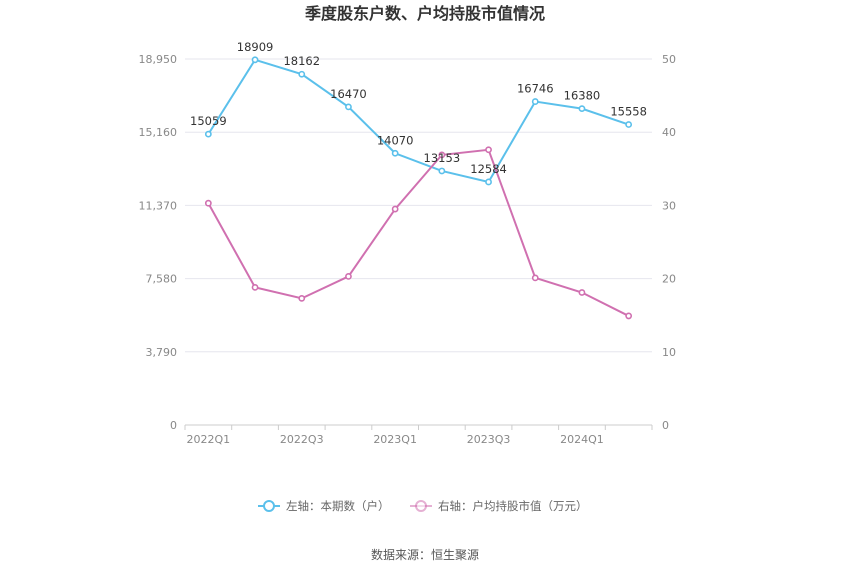 This screenshot has height=575, width=850. I want to click on left-tick-label: 0, so click(173, 425).